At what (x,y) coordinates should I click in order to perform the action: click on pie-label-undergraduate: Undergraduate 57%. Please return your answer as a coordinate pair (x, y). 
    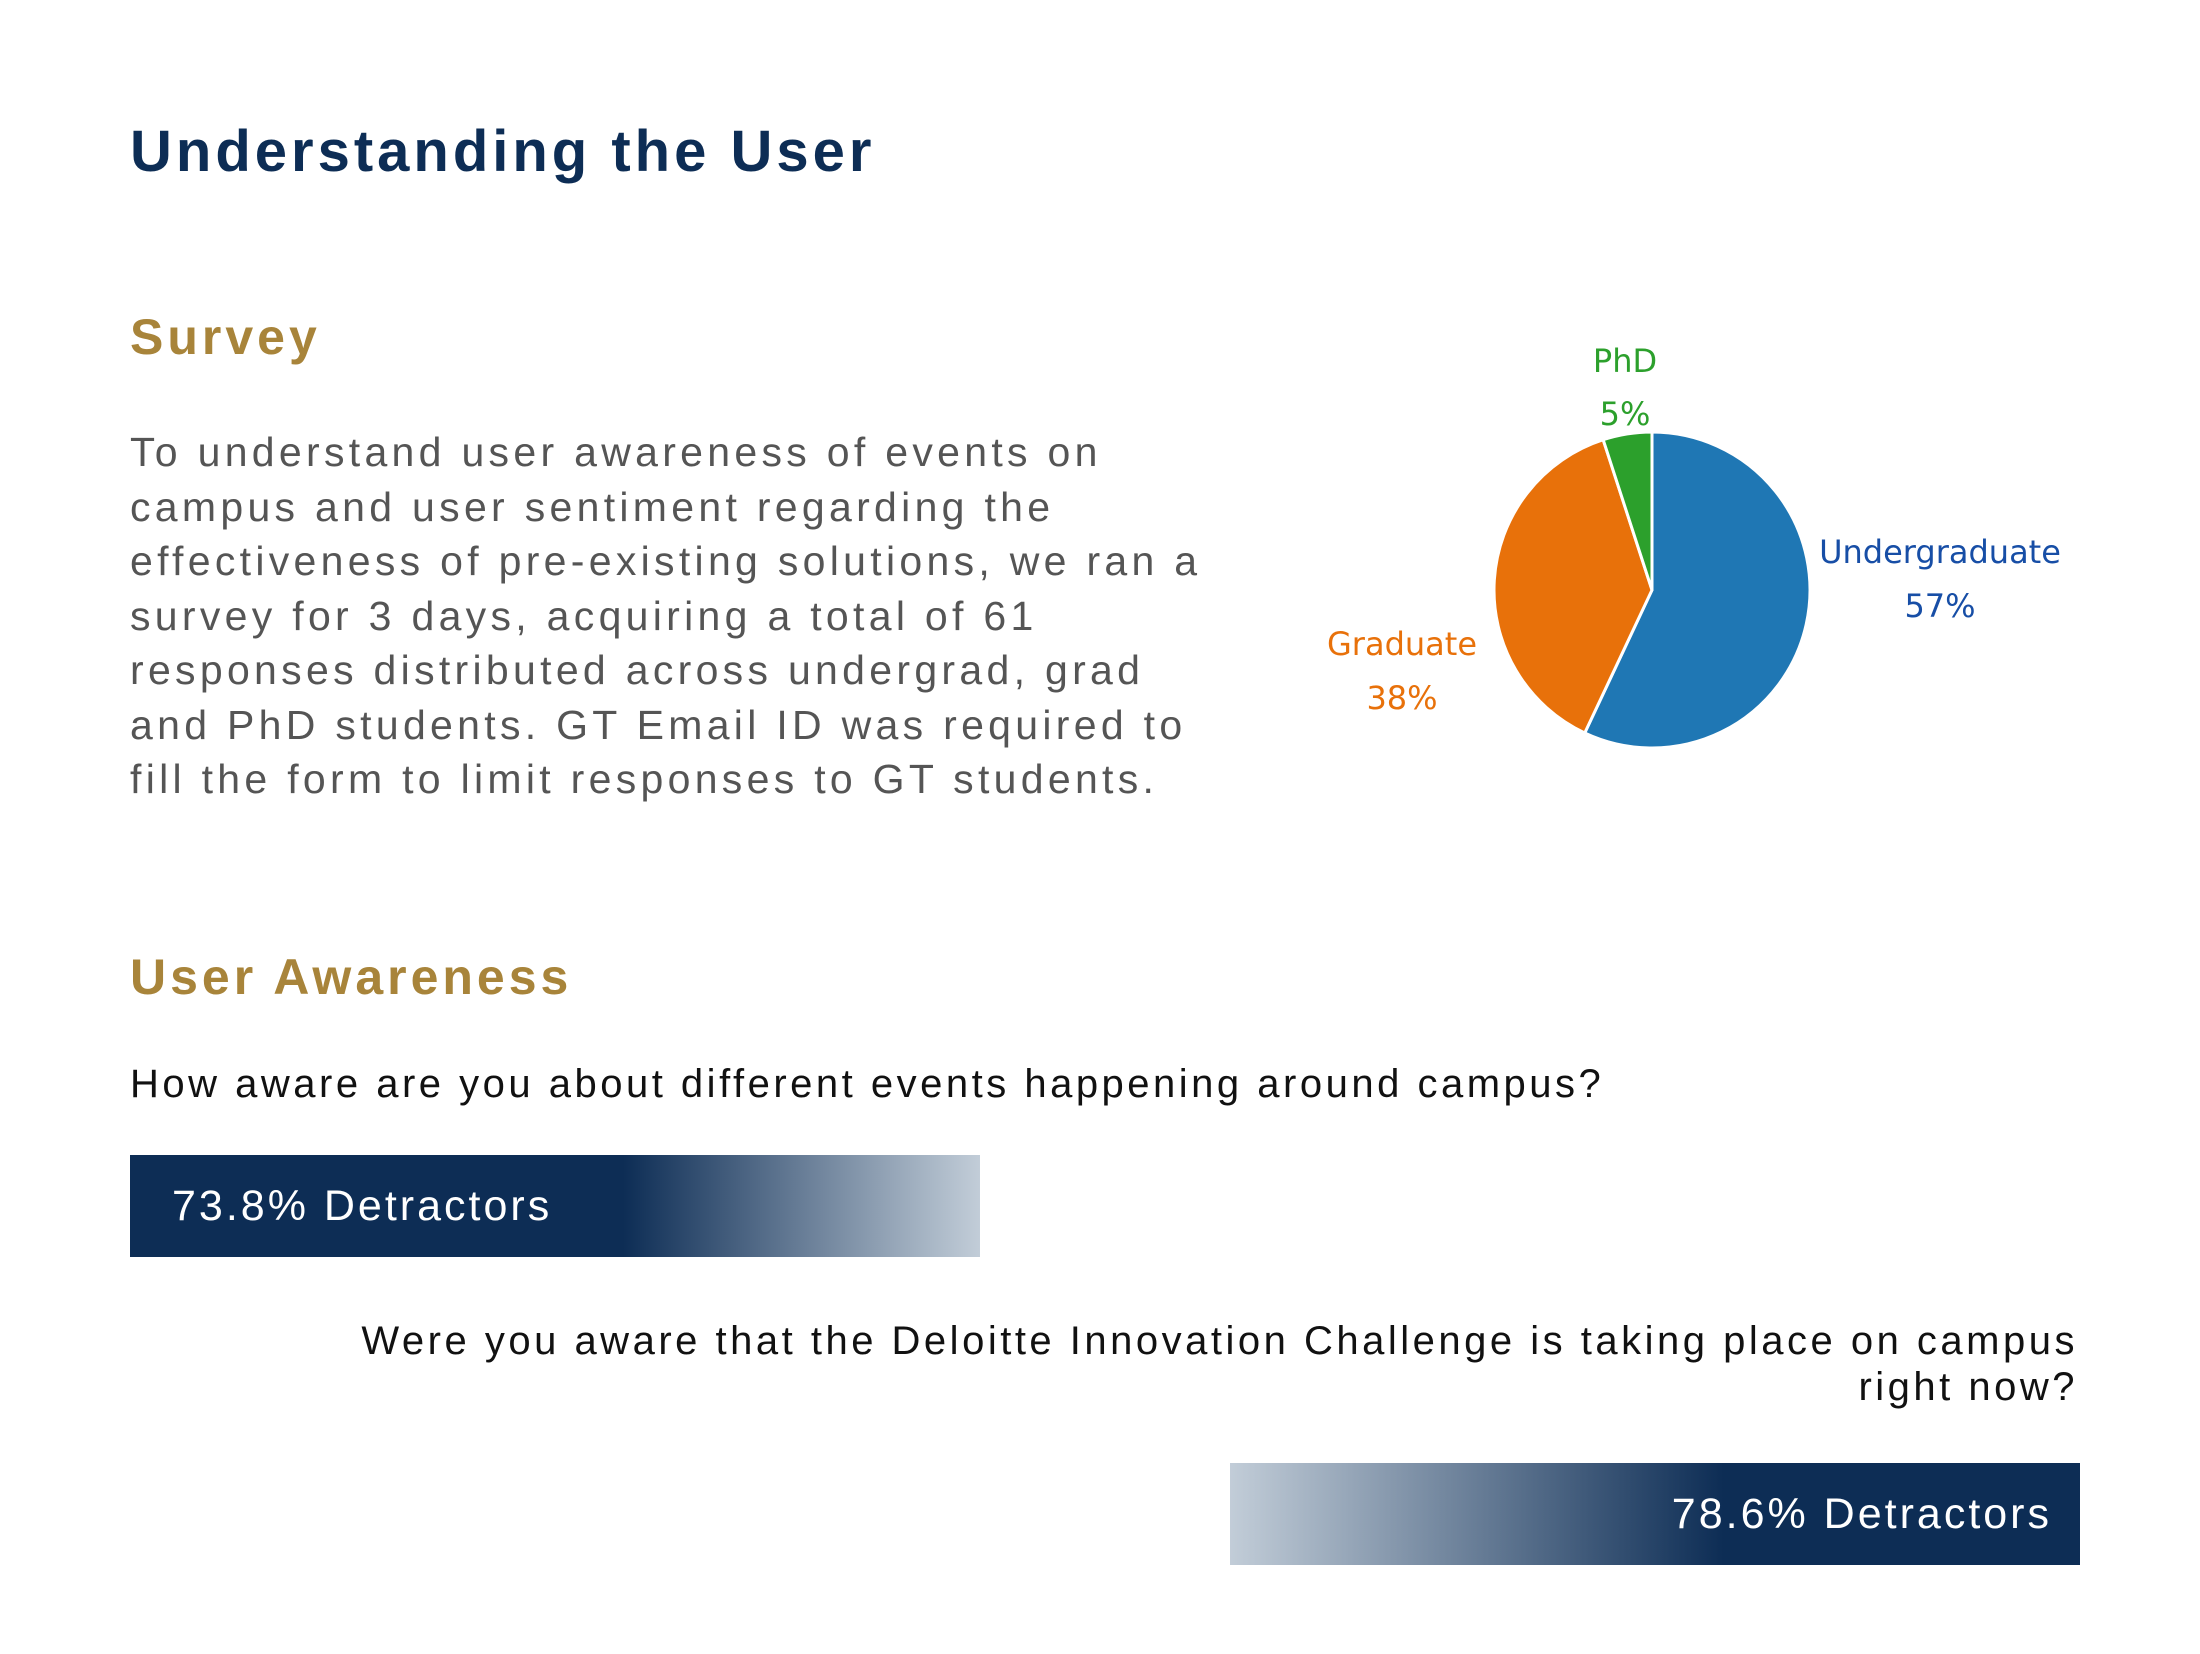
    Looking at the image, I should click on (1940, 579).